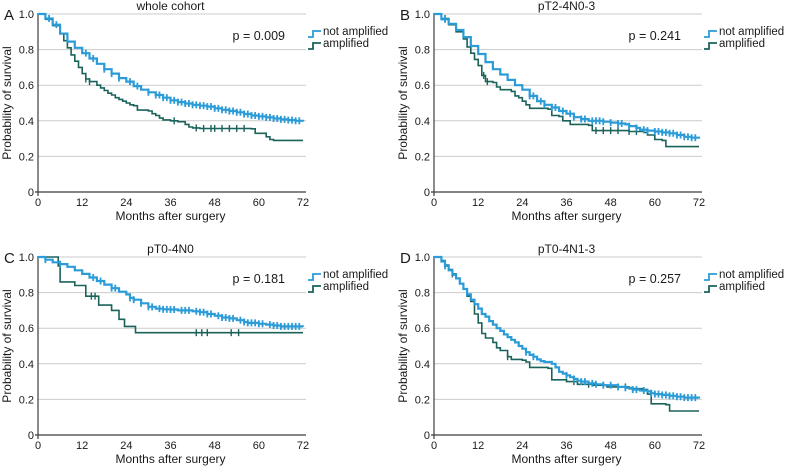 The width and height of the screenshot is (793, 468). What do you see at coordinates (9, 258) in the screenshot?
I see `panel-letter: C` at bounding box center [9, 258].